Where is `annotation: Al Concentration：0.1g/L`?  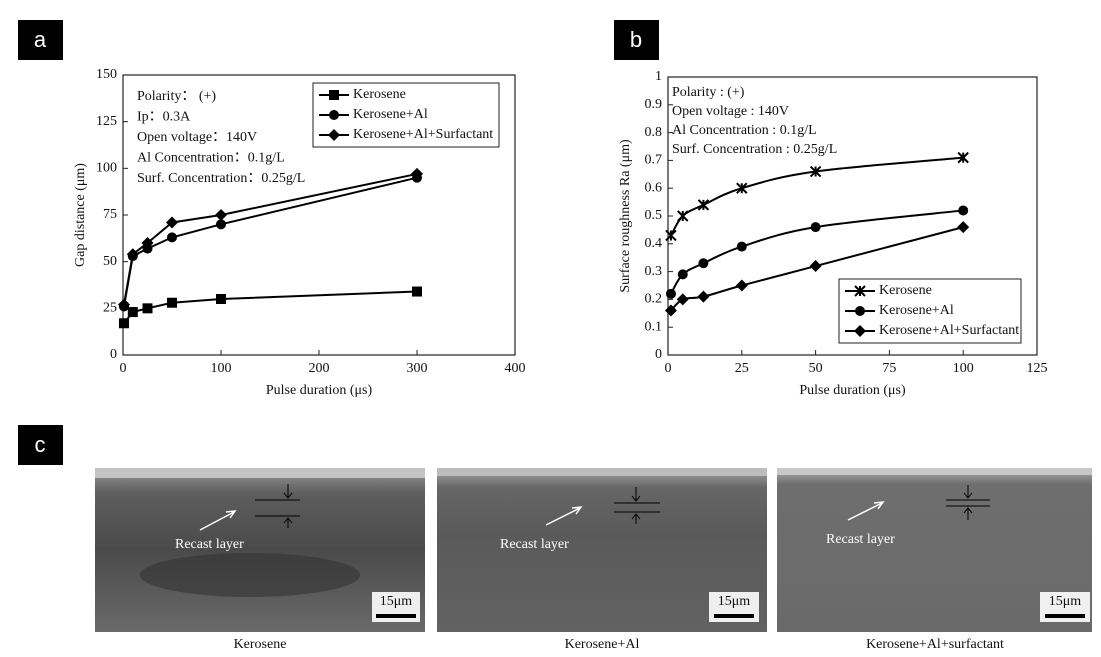 annotation: Al Concentration：0.1g/L is located at coordinates (211, 158).